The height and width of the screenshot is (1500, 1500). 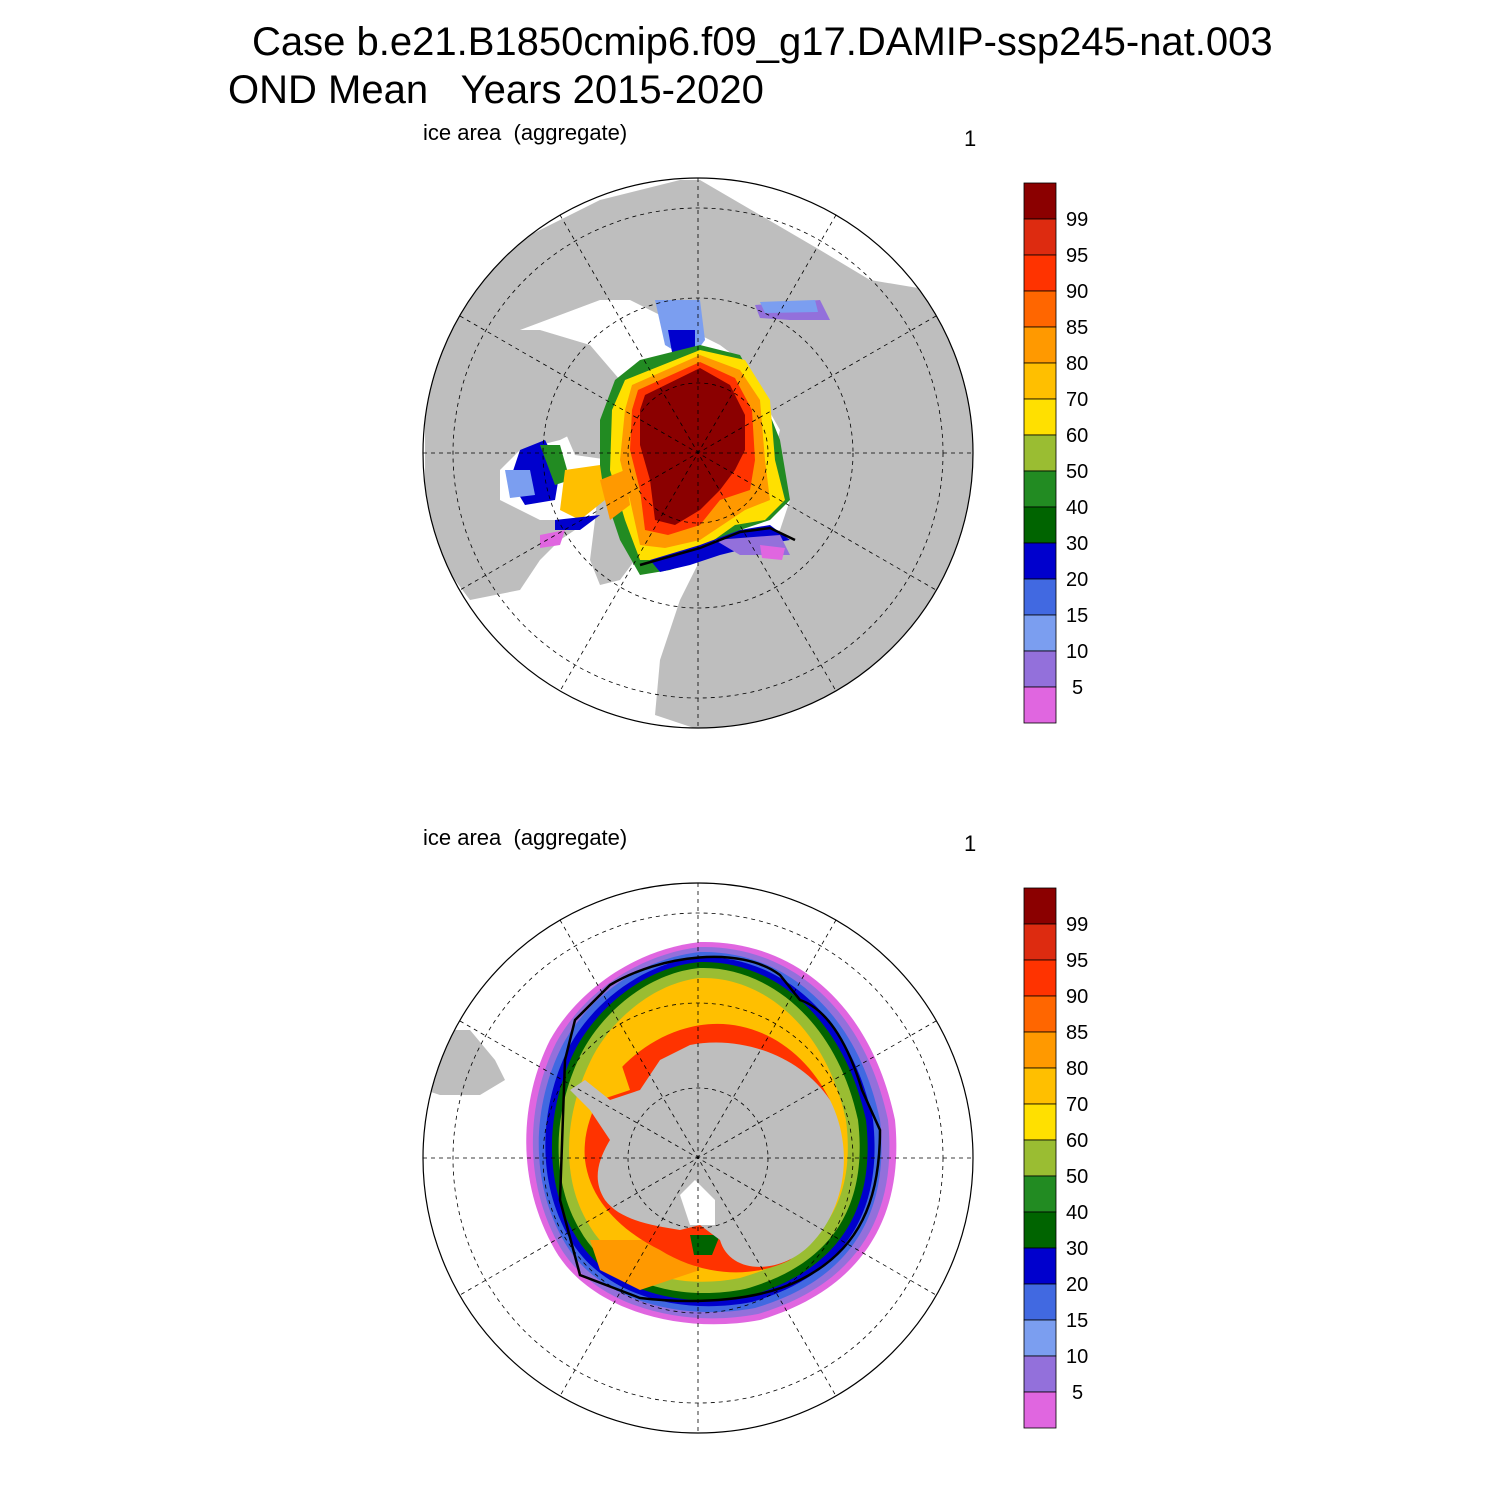 What do you see at coordinates (1077, 688) in the screenshot?
I see `north-colorbar-tick-label: 5` at bounding box center [1077, 688].